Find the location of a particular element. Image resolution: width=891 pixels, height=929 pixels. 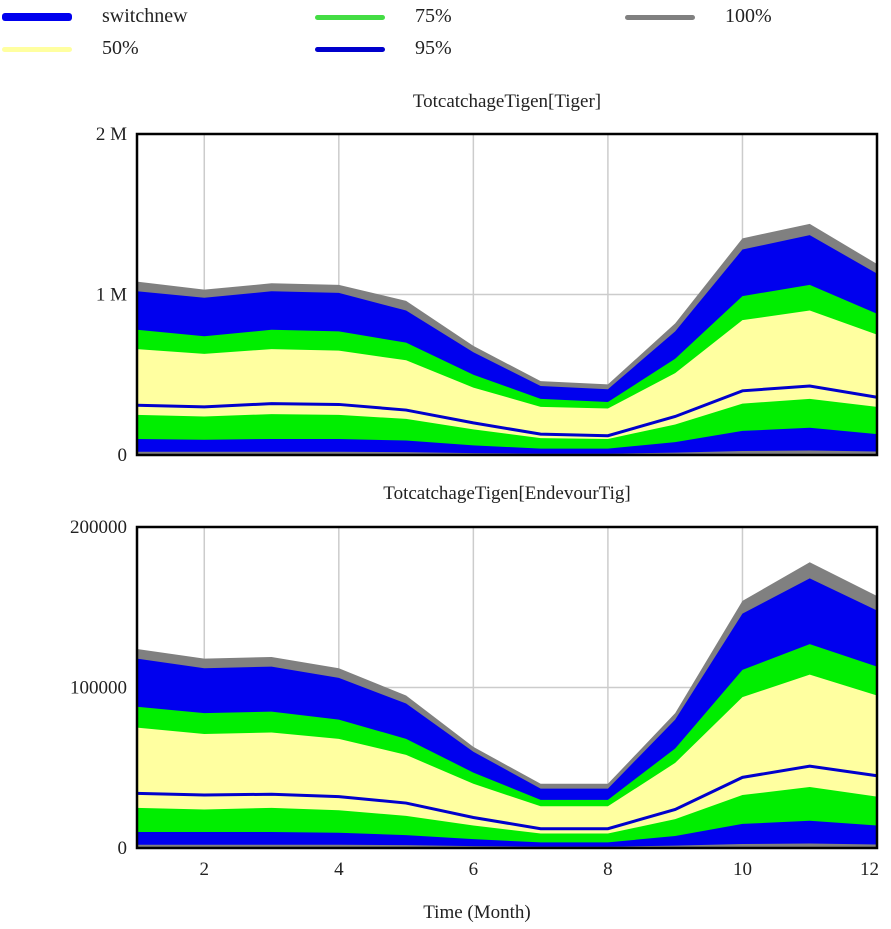

x-tick-label: 12 is located at coordinates (869, 869).